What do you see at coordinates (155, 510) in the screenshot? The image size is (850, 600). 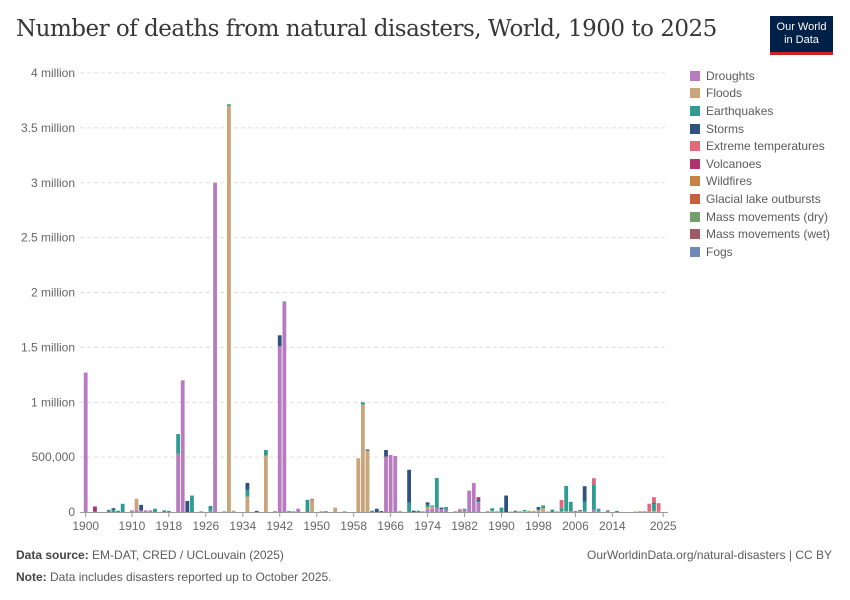 I see `bar-segment-earthquakes-1915` at bounding box center [155, 510].